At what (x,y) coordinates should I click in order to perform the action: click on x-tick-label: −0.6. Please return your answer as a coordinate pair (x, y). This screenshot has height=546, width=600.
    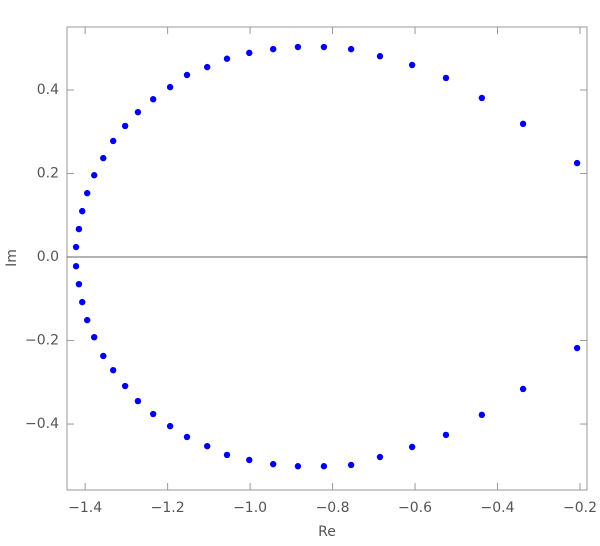
    Looking at the image, I should click on (415, 508).